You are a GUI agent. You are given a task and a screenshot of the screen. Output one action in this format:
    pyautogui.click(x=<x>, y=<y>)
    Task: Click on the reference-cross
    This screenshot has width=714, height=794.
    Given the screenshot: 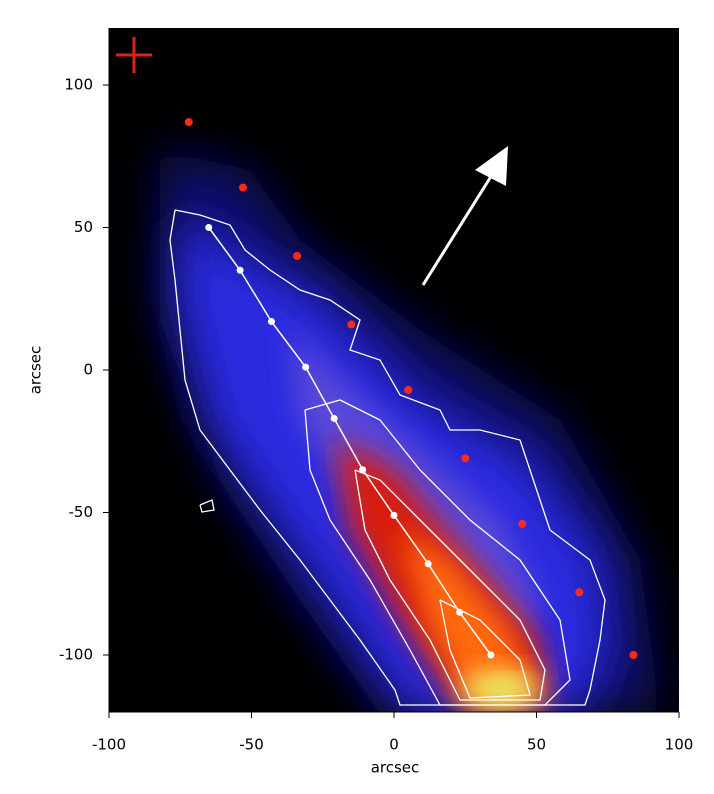 What is the action you would take?
    pyautogui.click(x=134, y=55)
    